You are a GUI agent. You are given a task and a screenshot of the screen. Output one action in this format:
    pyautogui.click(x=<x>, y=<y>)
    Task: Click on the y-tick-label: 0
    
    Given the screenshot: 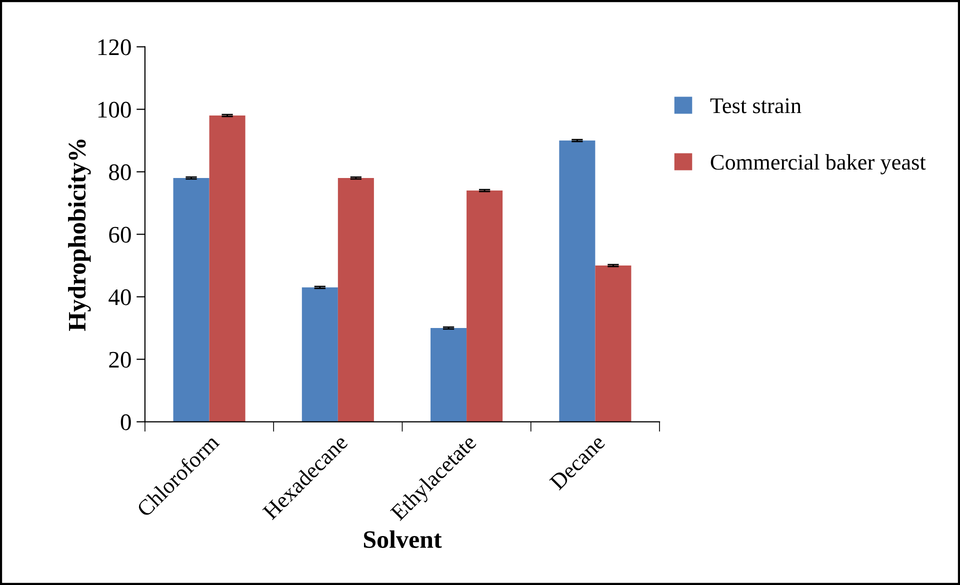 What is the action you would take?
    pyautogui.click(x=125, y=422)
    